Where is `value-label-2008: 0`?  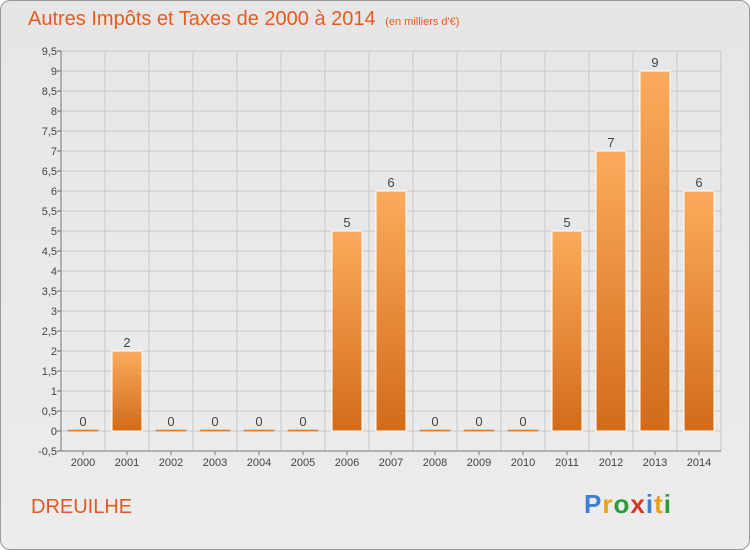 value-label-2008: 0 is located at coordinates (434, 421).